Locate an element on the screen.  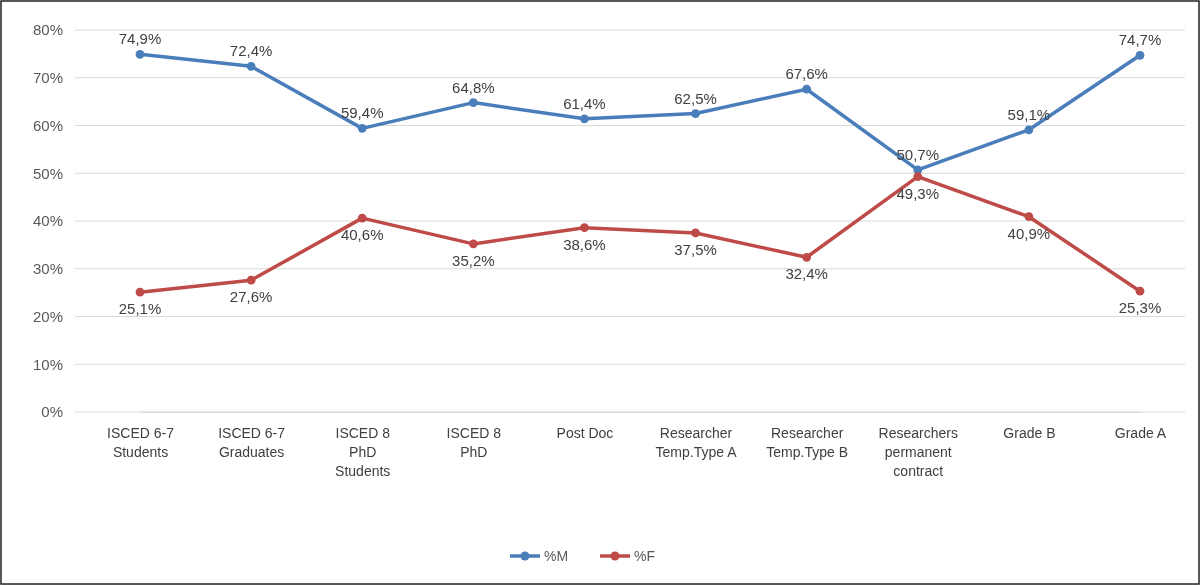
data-label: 67,6% is located at coordinates (806, 74).